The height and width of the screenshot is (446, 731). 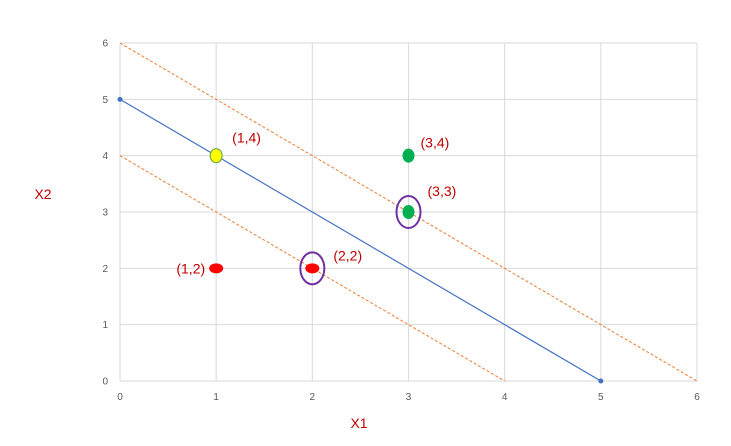 What do you see at coordinates (601, 397) in the screenshot?
I see `x-tick-label: 5` at bounding box center [601, 397].